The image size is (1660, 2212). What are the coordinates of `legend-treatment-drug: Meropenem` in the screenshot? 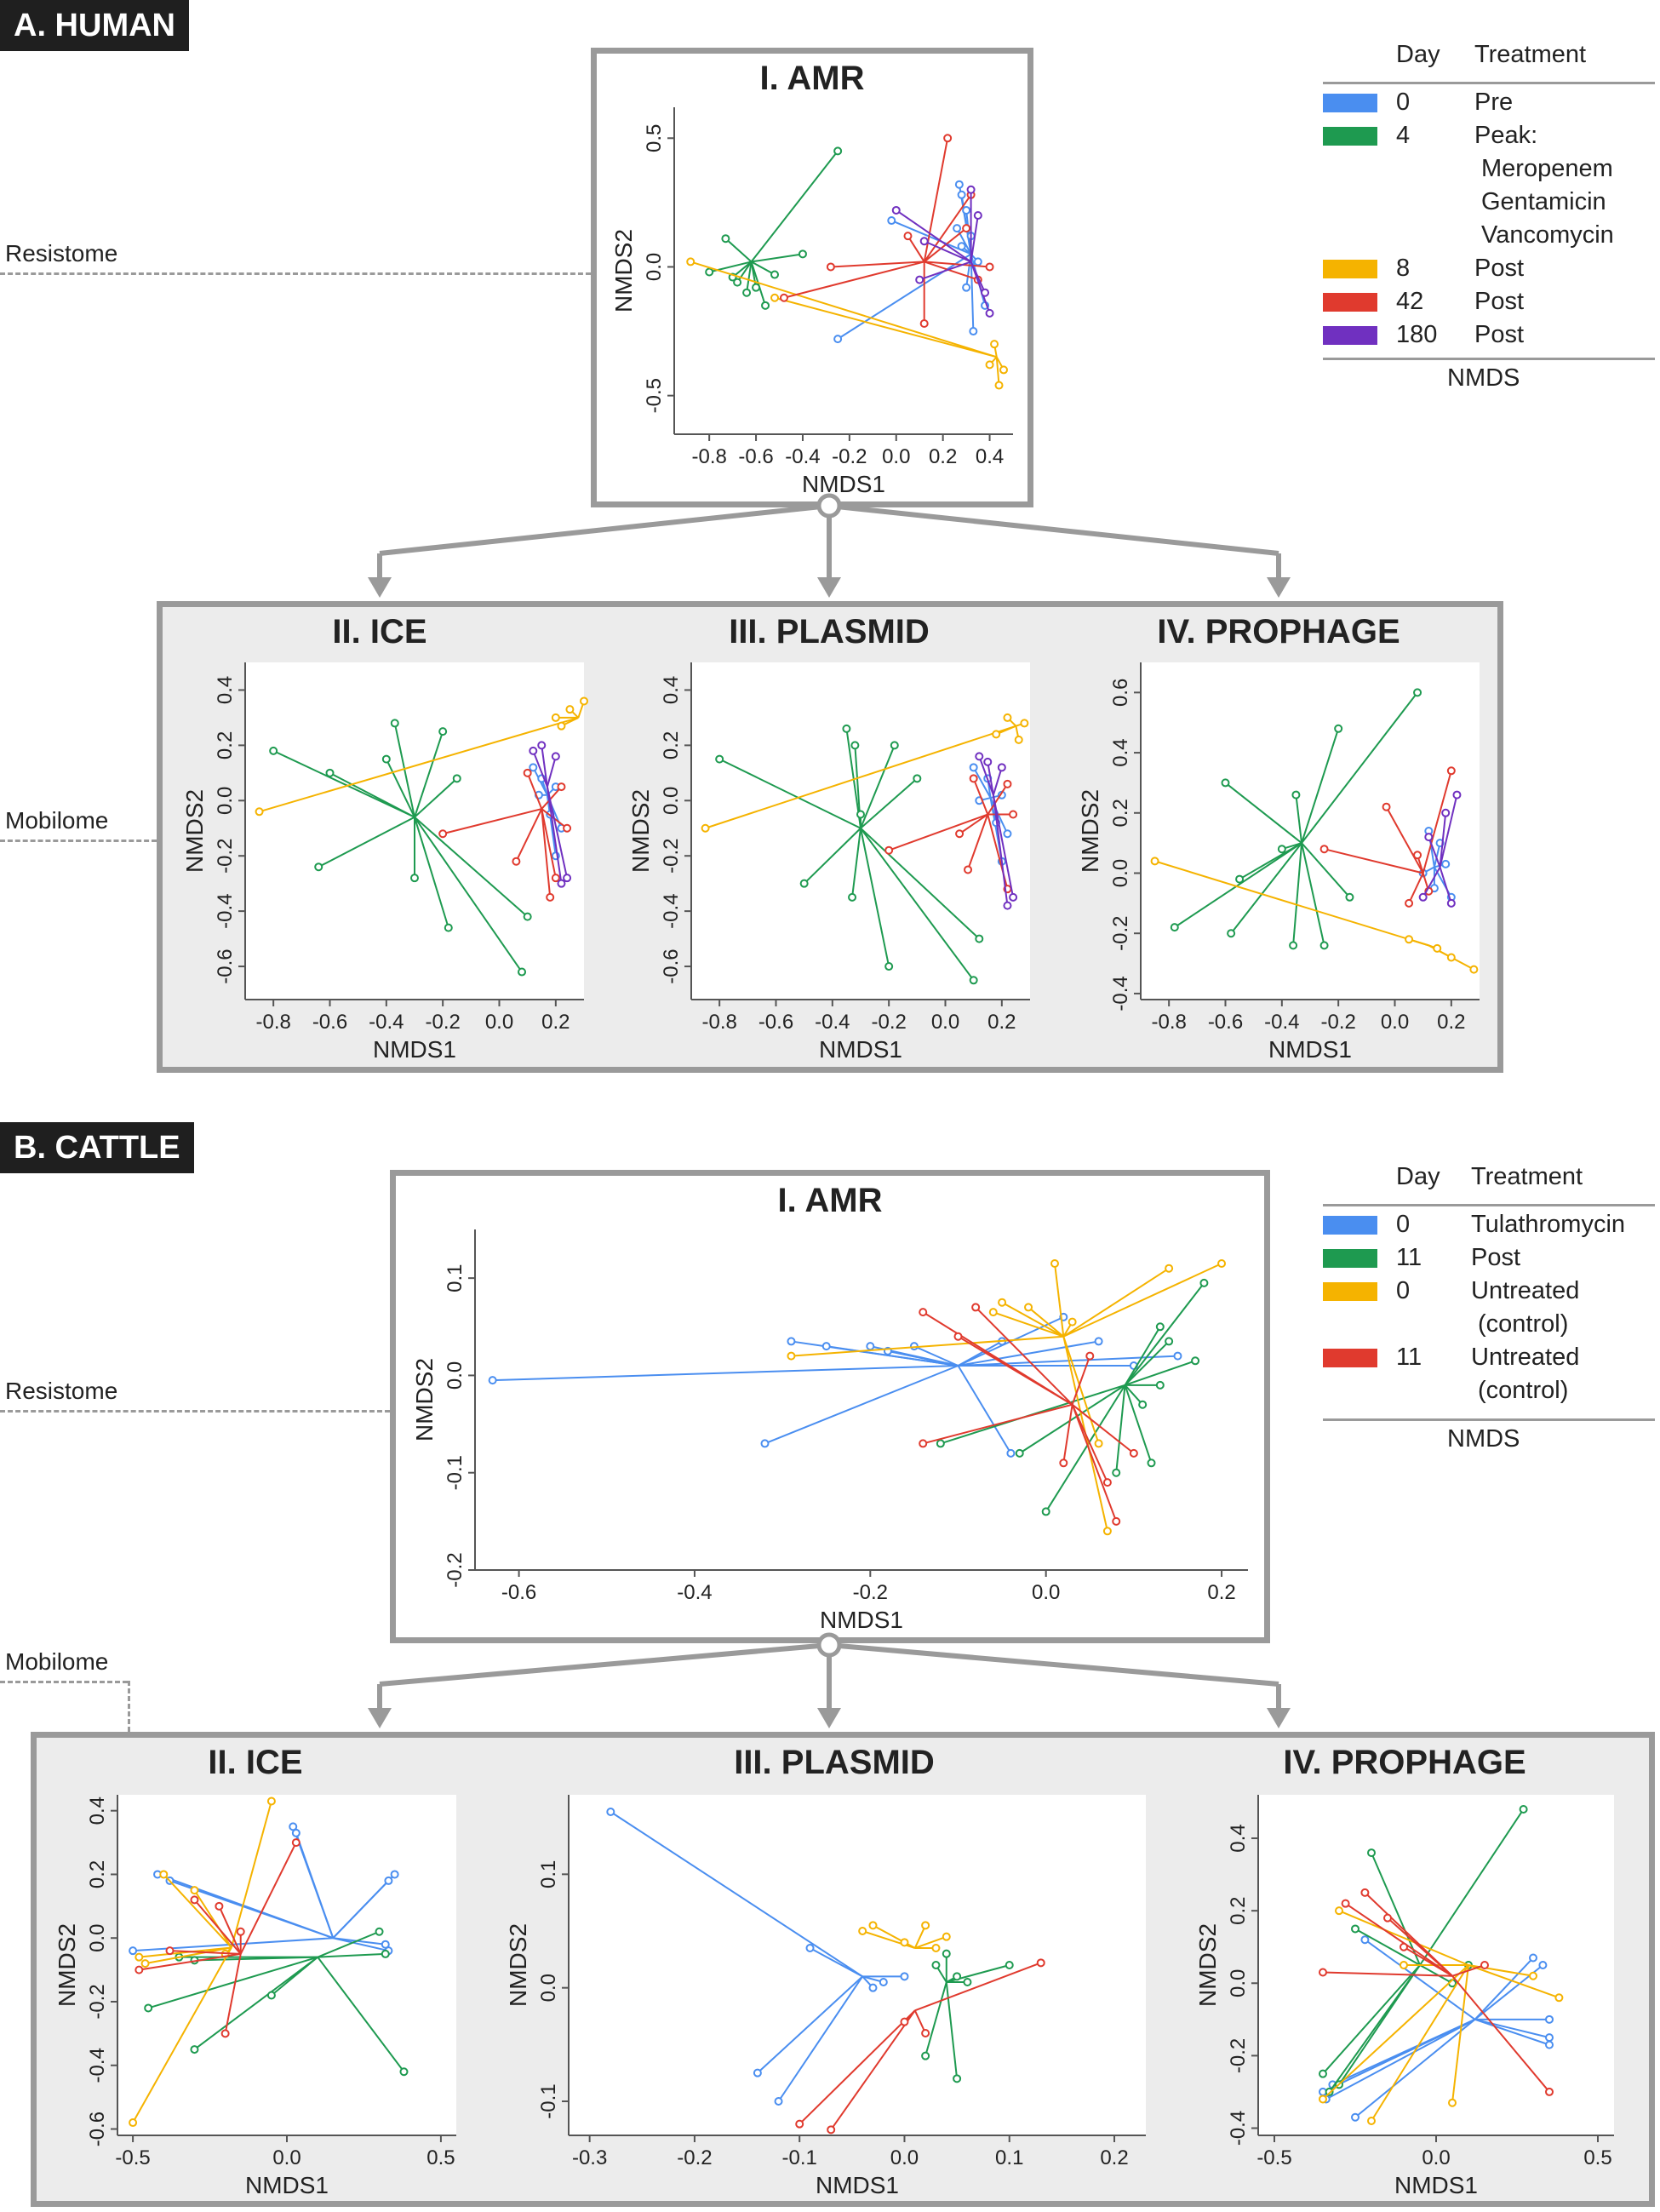 It's located at (1547, 168).